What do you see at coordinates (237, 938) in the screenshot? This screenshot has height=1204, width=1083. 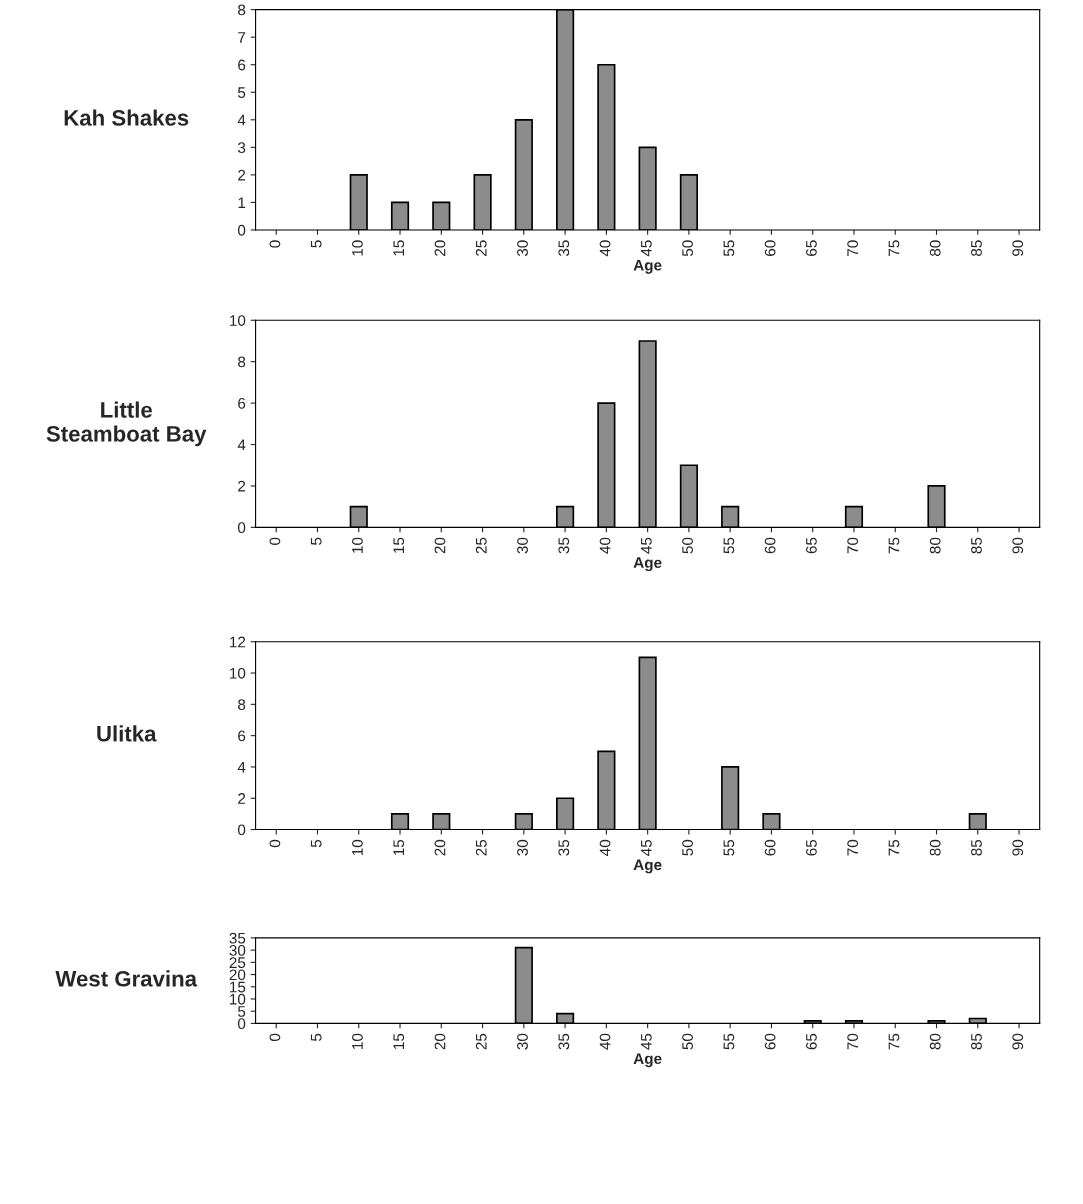 I see `y-tick-label: 35` at bounding box center [237, 938].